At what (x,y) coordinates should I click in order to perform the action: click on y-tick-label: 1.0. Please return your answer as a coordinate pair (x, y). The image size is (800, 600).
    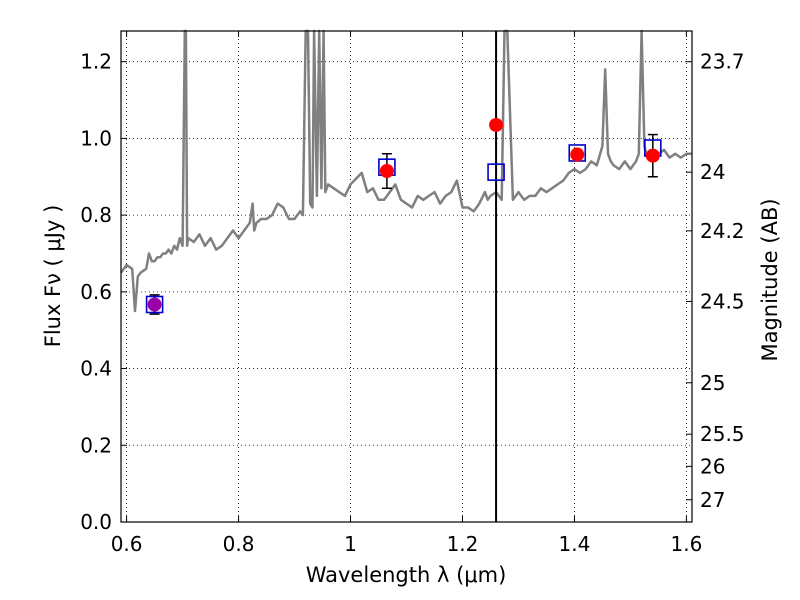
    Looking at the image, I should click on (96, 138).